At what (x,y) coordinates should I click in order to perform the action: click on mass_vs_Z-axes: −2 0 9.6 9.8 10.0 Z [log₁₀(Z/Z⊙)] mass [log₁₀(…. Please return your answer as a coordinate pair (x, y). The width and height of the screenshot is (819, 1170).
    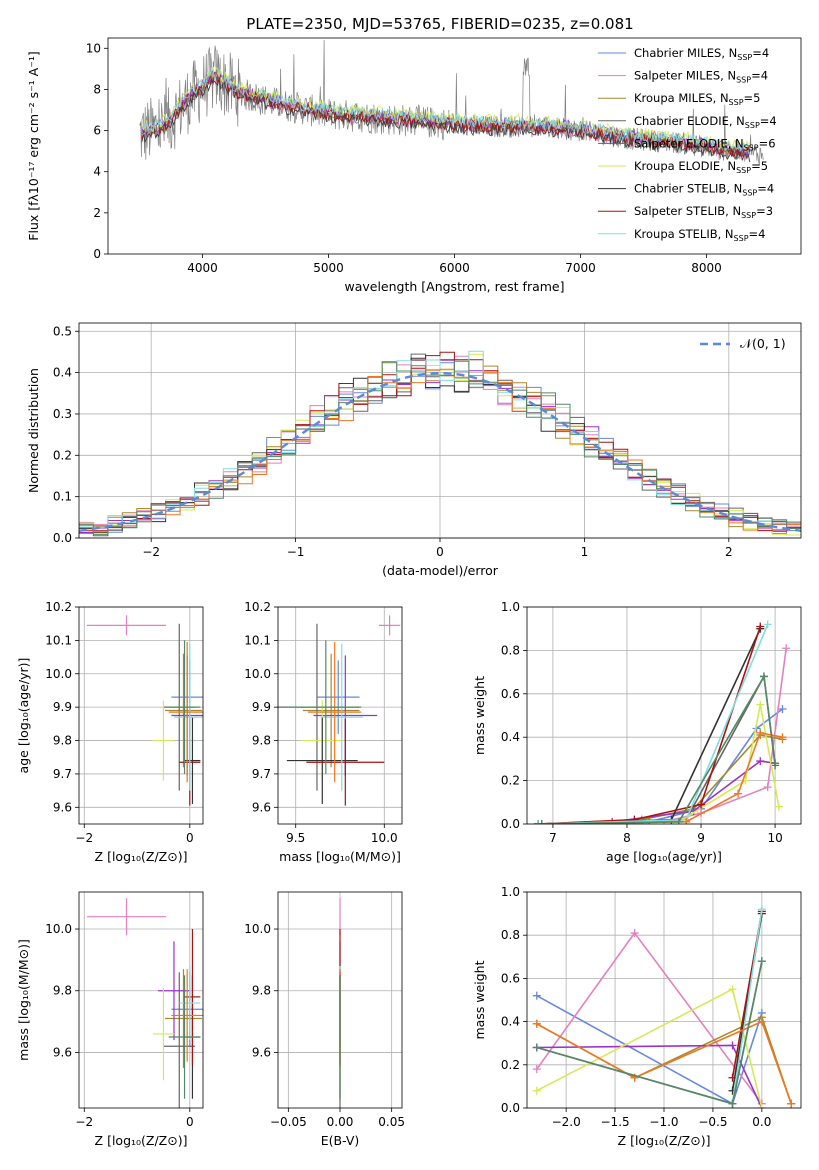
    Looking at the image, I should click on (110, 1019).